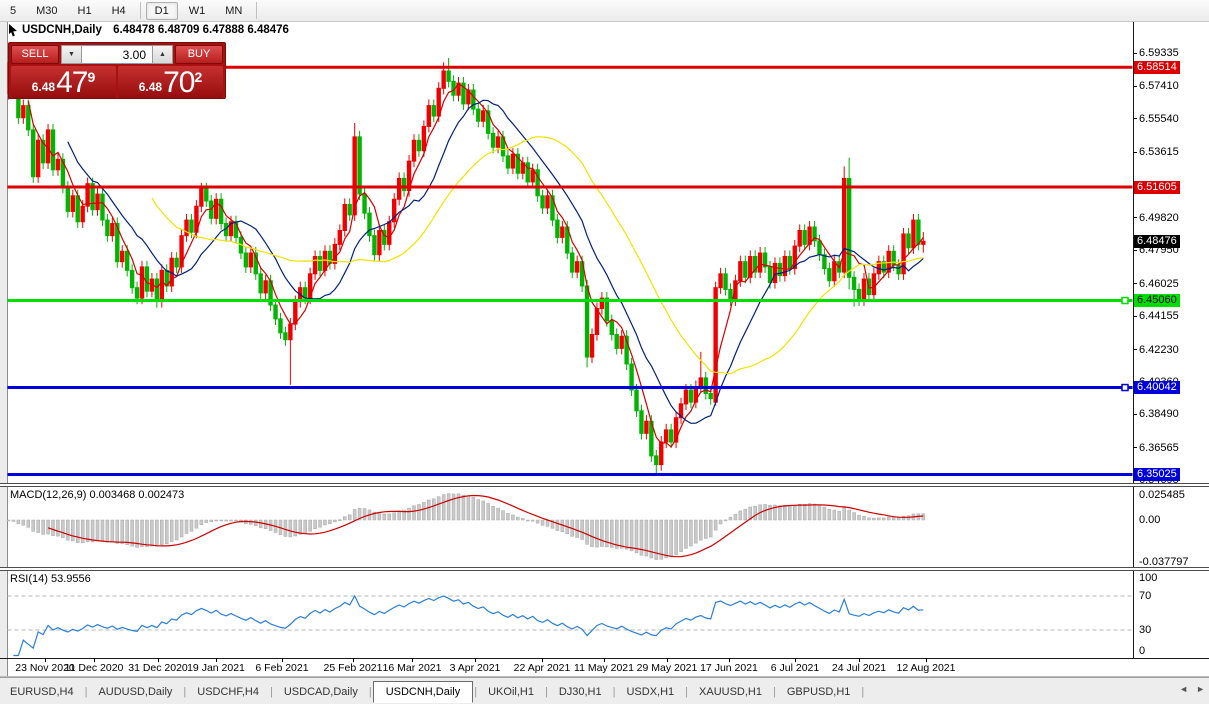 Image resolution: width=1209 pixels, height=704 pixels. Describe the element at coordinates (1157, 241) in the screenshot. I see `current-price-badge: 6.48476` at that location.